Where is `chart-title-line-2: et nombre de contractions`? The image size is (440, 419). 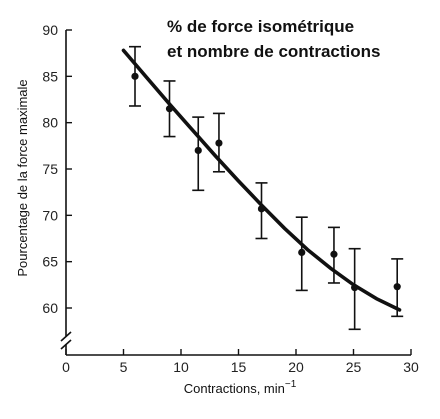
chart-title-line-2: et nombre de contractions is located at coordinates (273, 51).